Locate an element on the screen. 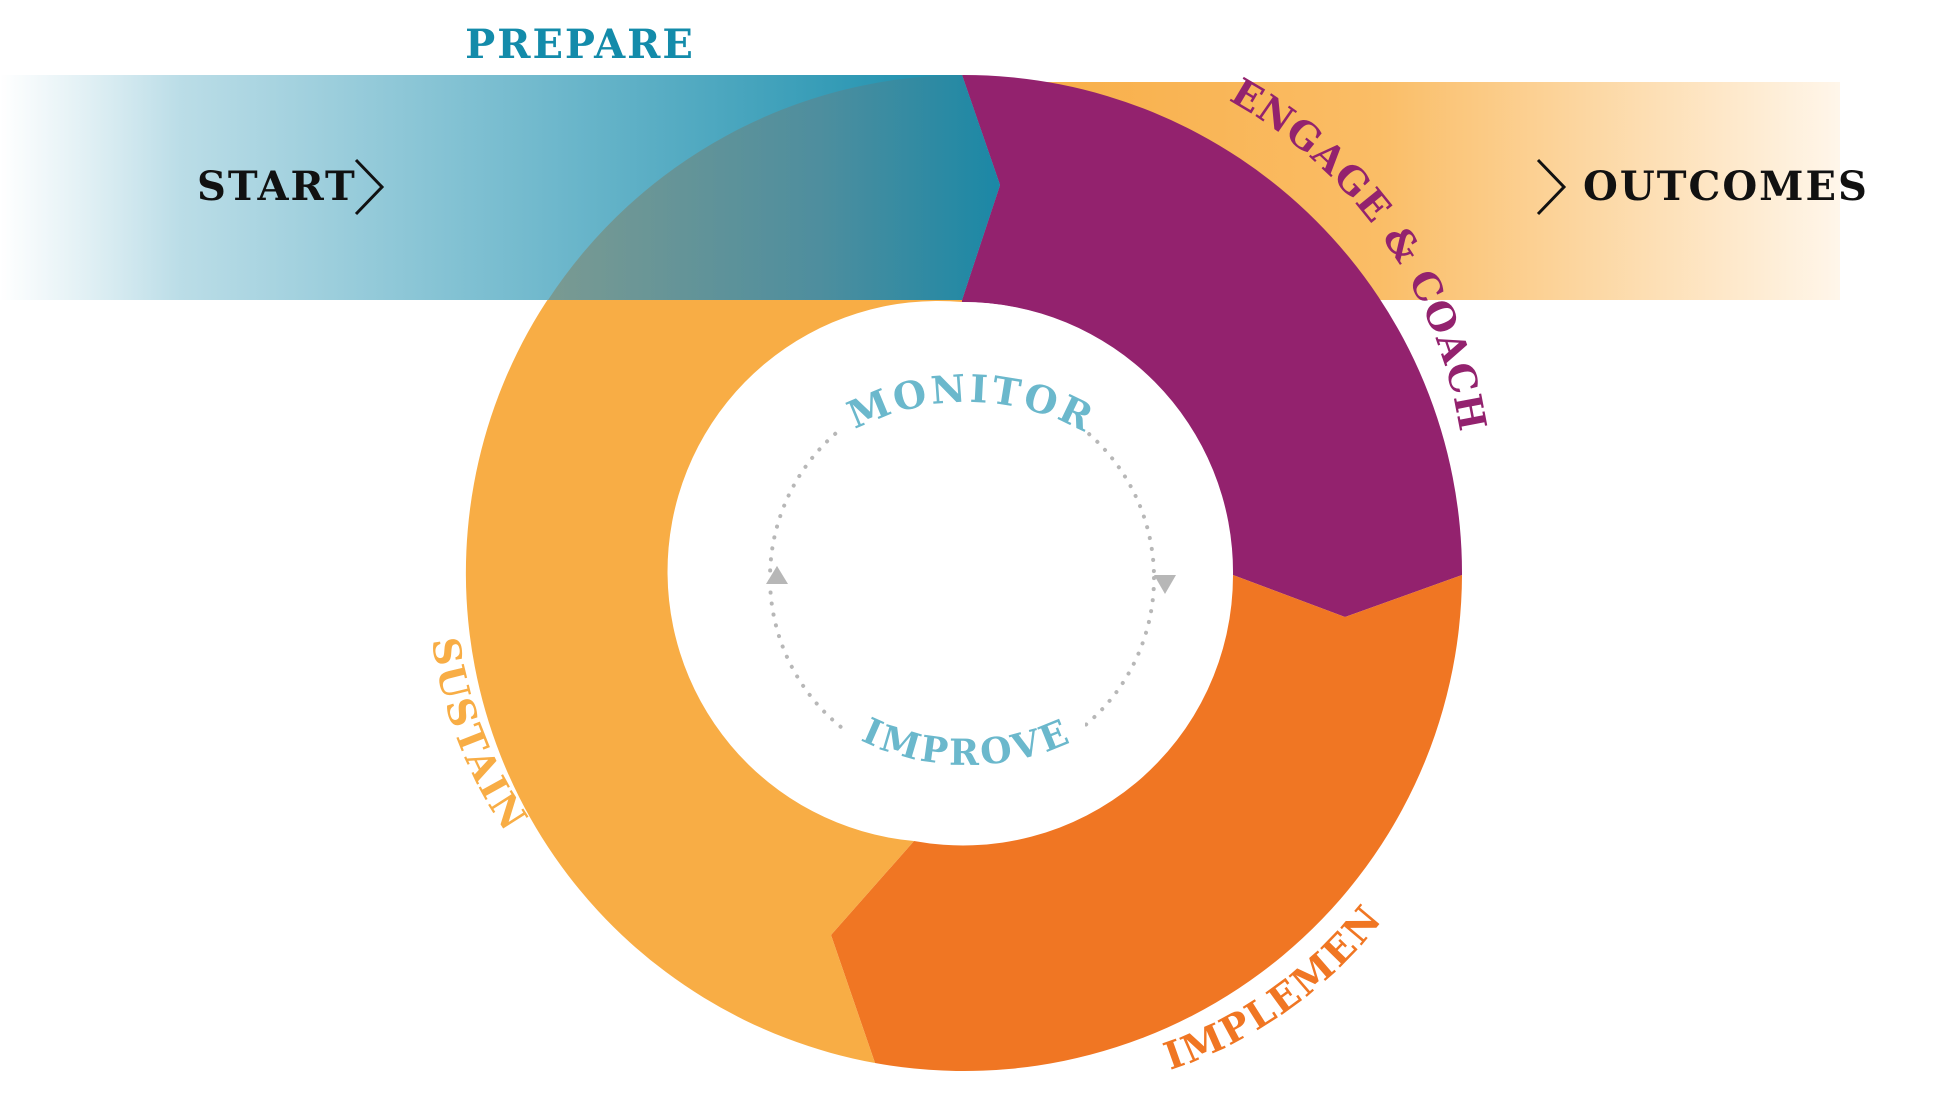 The width and height of the screenshot is (1939, 1096). prepare-label: PREPARE is located at coordinates (580, 44).